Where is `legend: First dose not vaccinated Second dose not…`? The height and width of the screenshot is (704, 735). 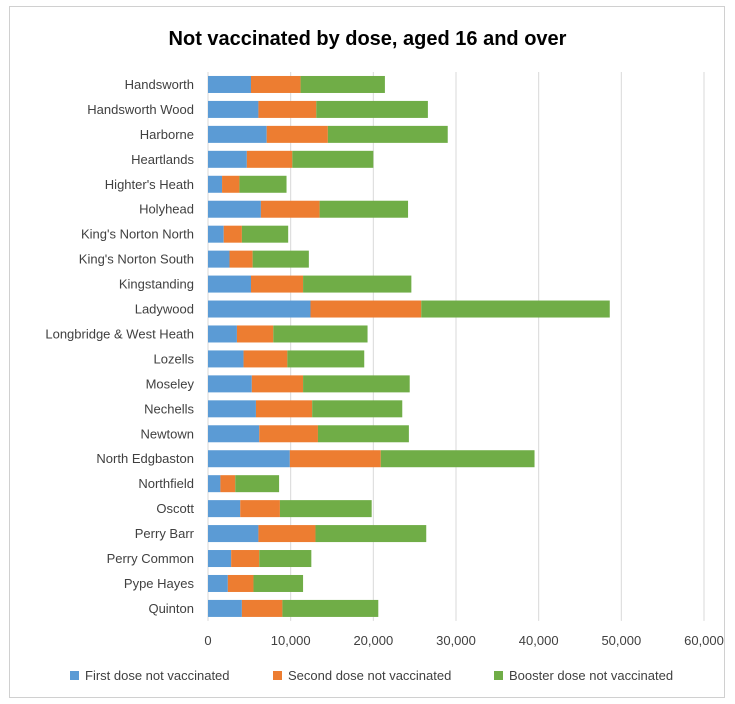
legend: First dose not vaccinated Second dose not… is located at coordinates (367, 678).